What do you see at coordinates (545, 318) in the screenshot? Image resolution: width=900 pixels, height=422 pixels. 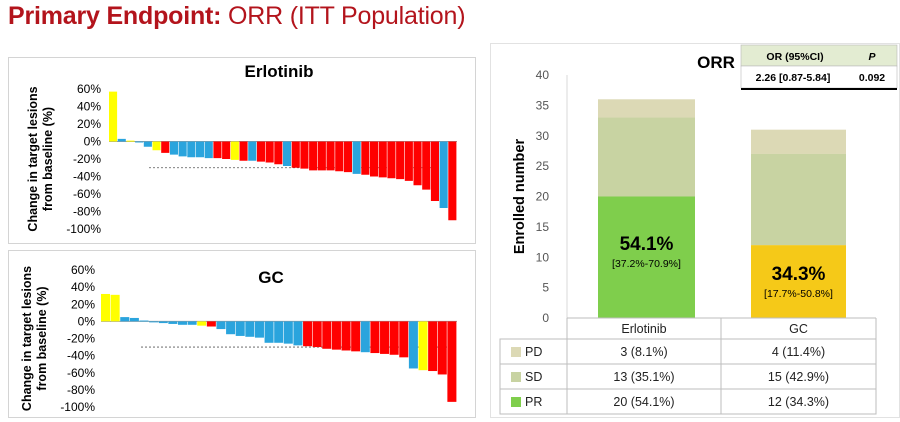 I see `orr-ytick-label: 0` at bounding box center [545, 318].